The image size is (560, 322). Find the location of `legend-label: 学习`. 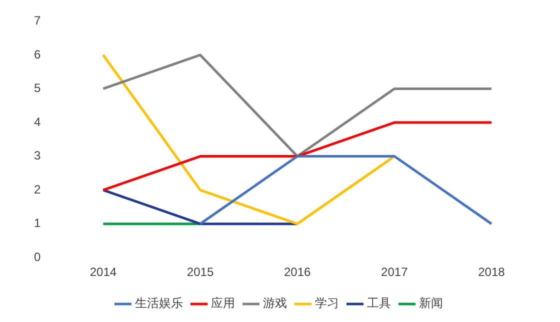

legend-label: 学习 is located at coordinates (327, 303).